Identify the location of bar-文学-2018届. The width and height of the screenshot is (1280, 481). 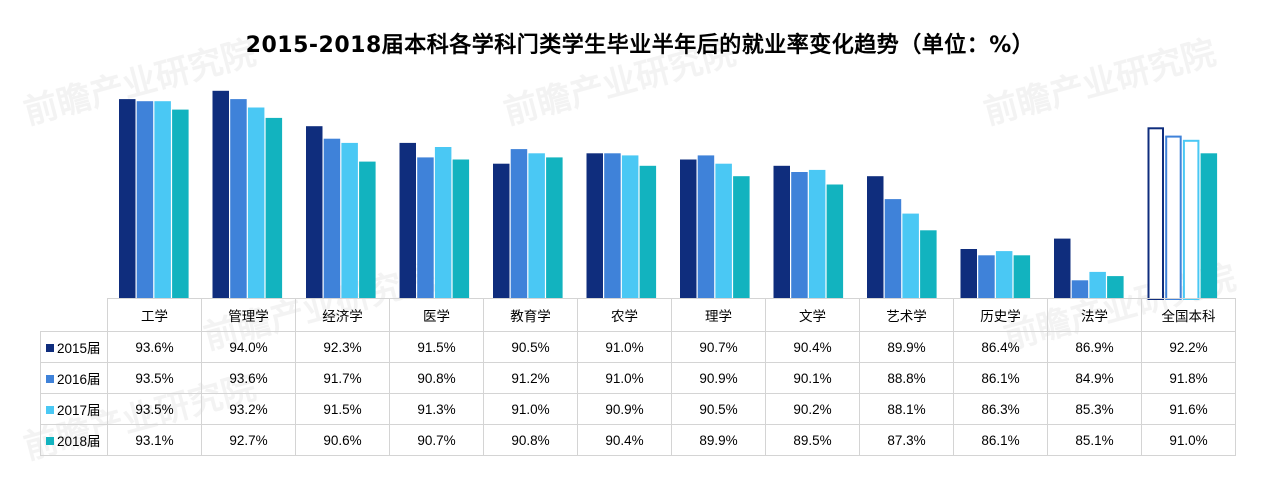
(835, 241).